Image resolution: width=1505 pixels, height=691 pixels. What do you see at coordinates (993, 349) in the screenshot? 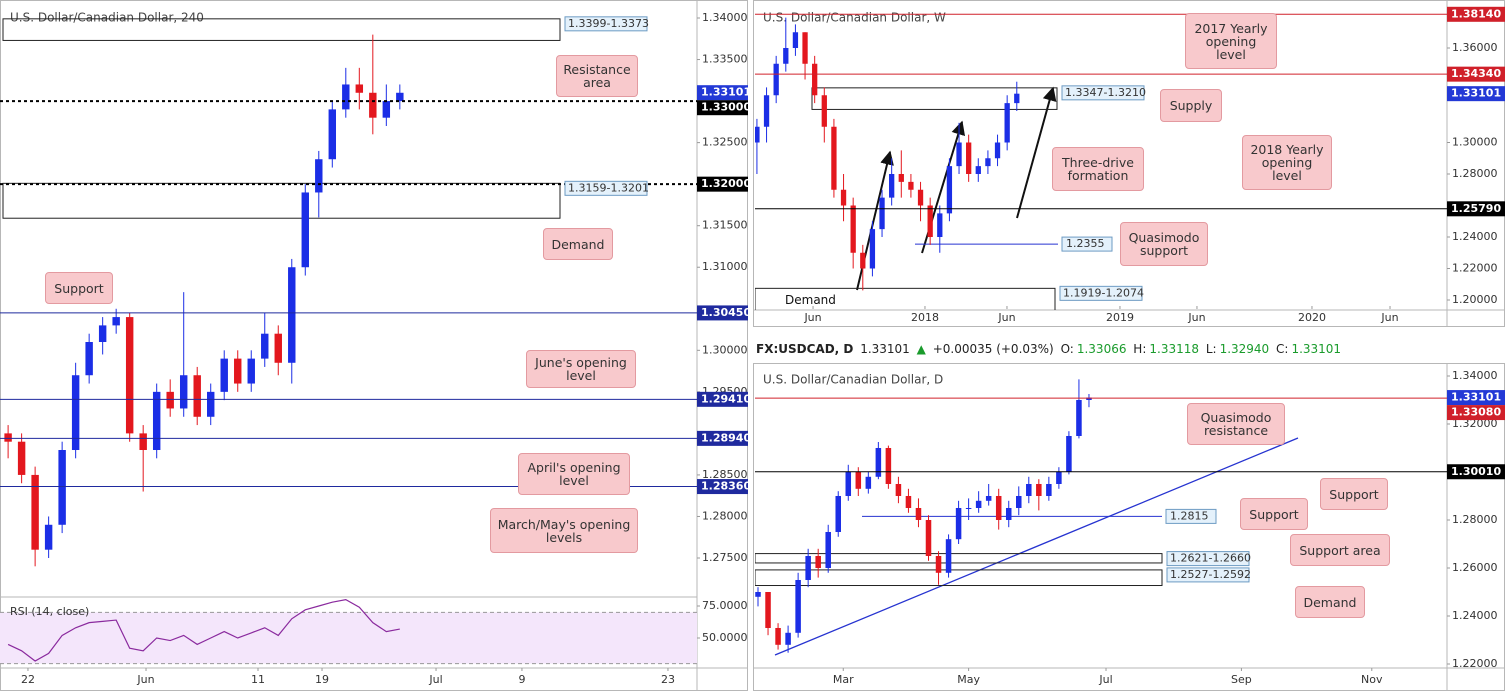
I see `change: +0.00035 (+0.03%)` at bounding box center [993, 349].